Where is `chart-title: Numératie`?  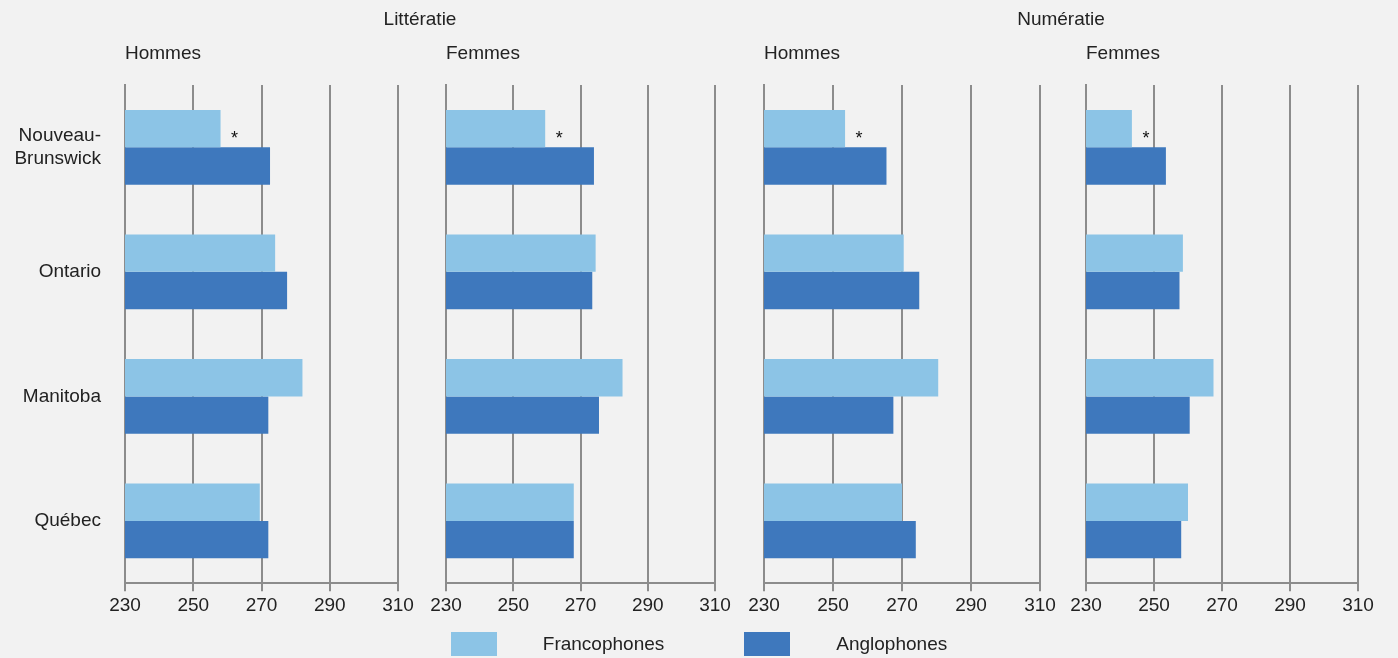
chart-title: Numératie is located at coordinates (1061, 19).